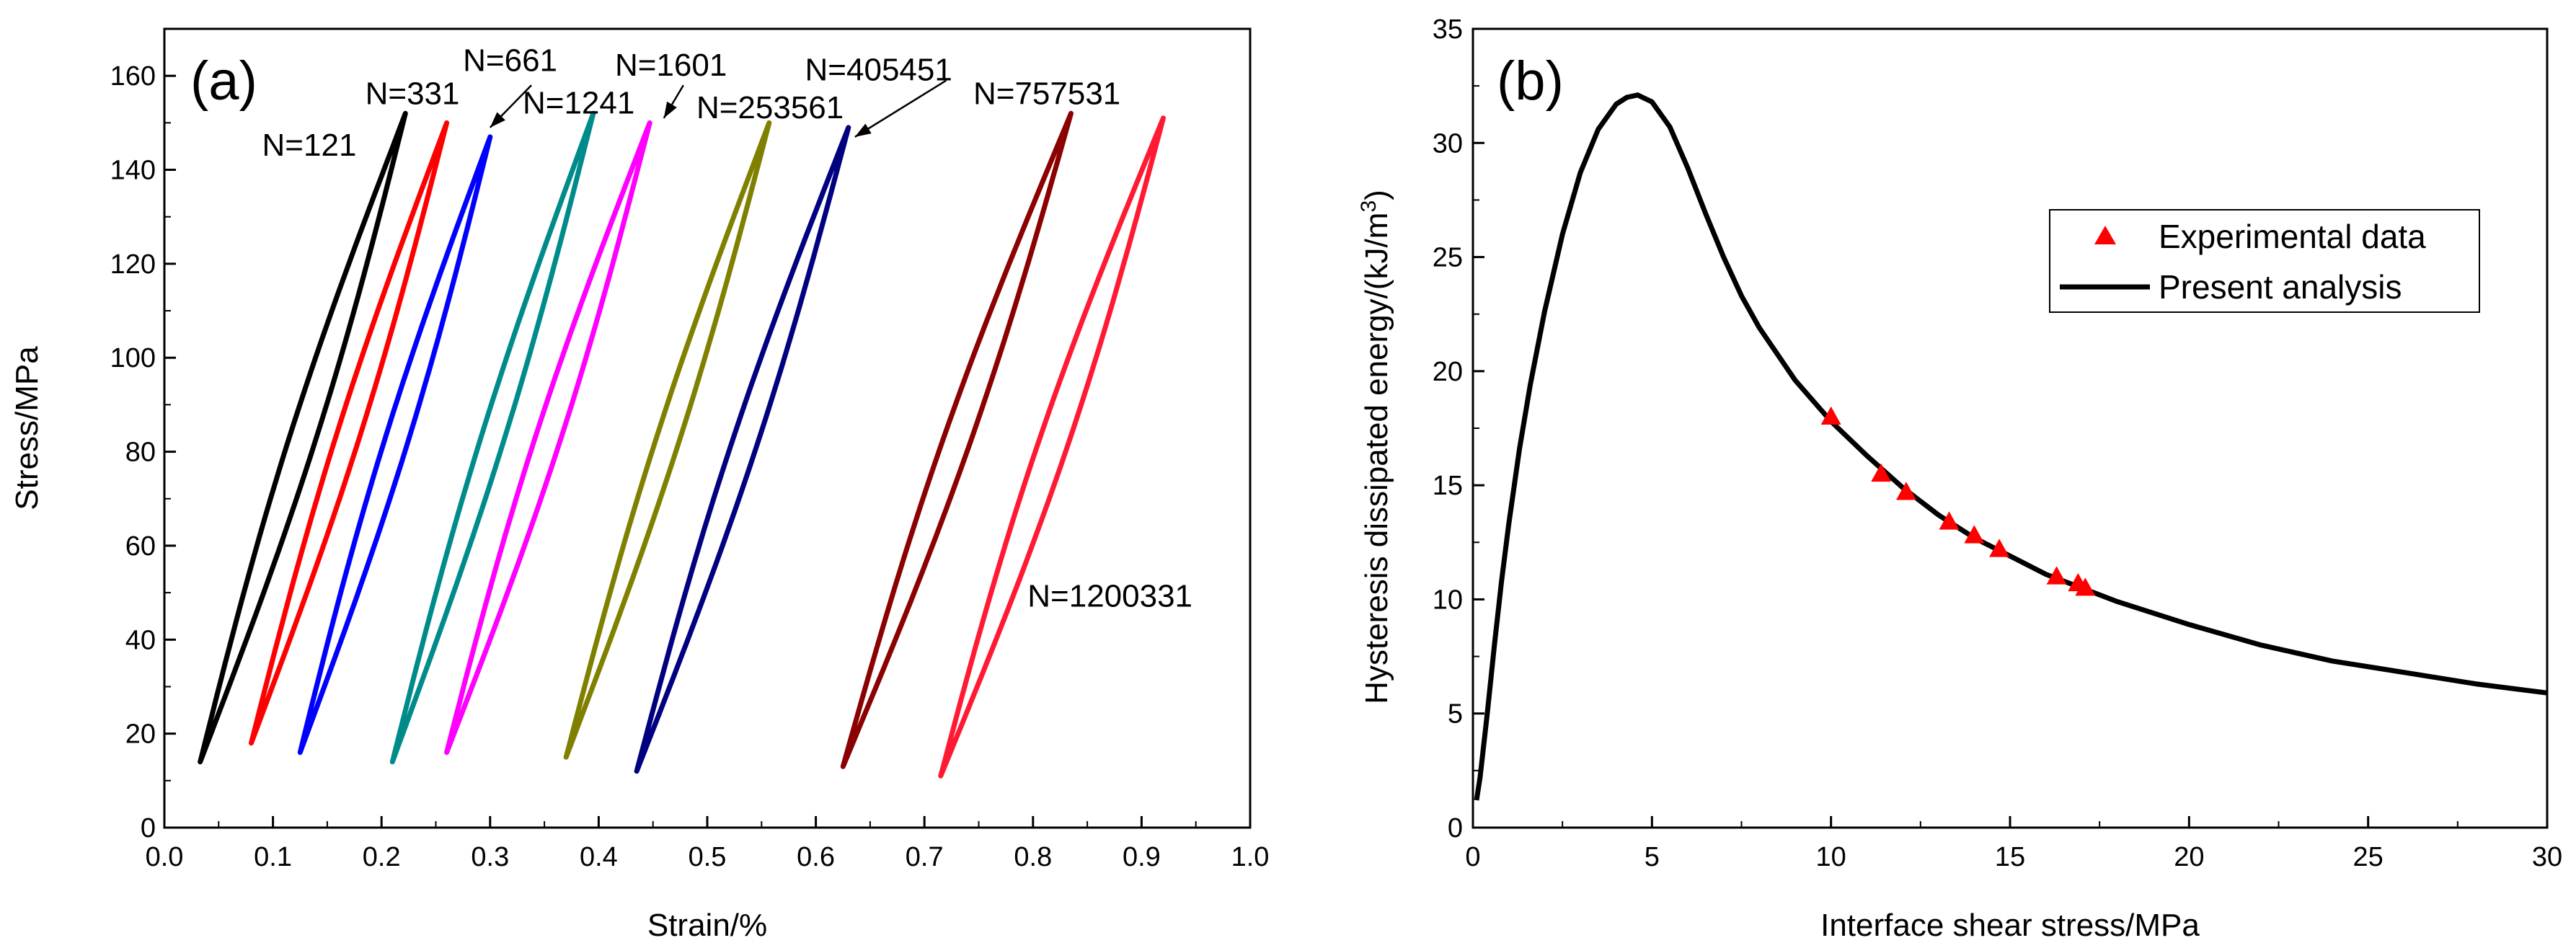  Describe the element at coordinates (2010, 925) in the screenshot. I see `chart-b-x-axis-label: Interface shear stress/MPa` at that location.